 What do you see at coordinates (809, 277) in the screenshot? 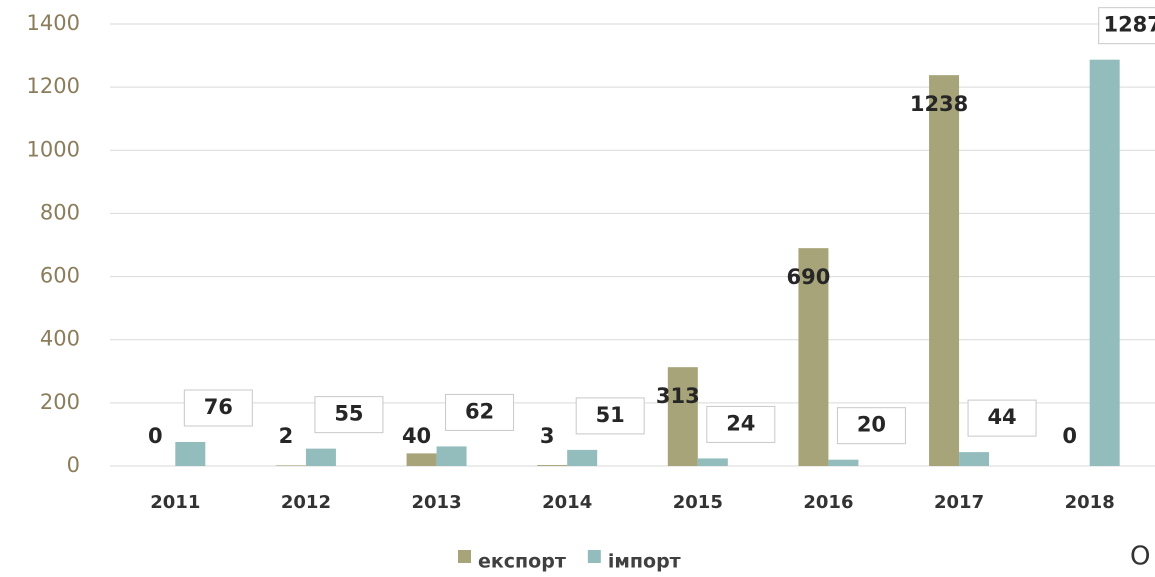
I see `data-label: 690` at bounding box center [809, 277].